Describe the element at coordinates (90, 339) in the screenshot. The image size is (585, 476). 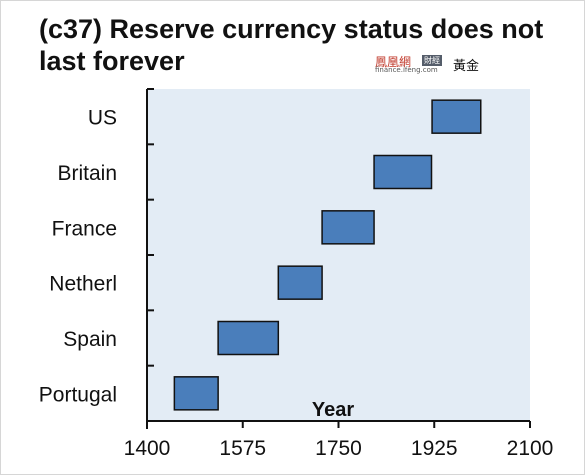
I see `y-tick-label-spain: Spain` at that location.